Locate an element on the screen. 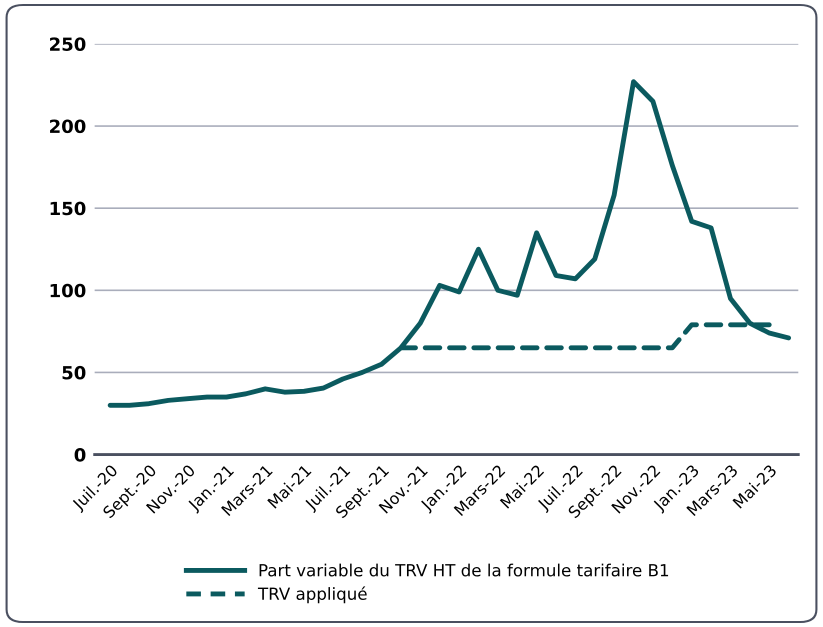 This screenshot has height=627, width=823. y-tick-label: 200 is located at coordinates (68, 126).